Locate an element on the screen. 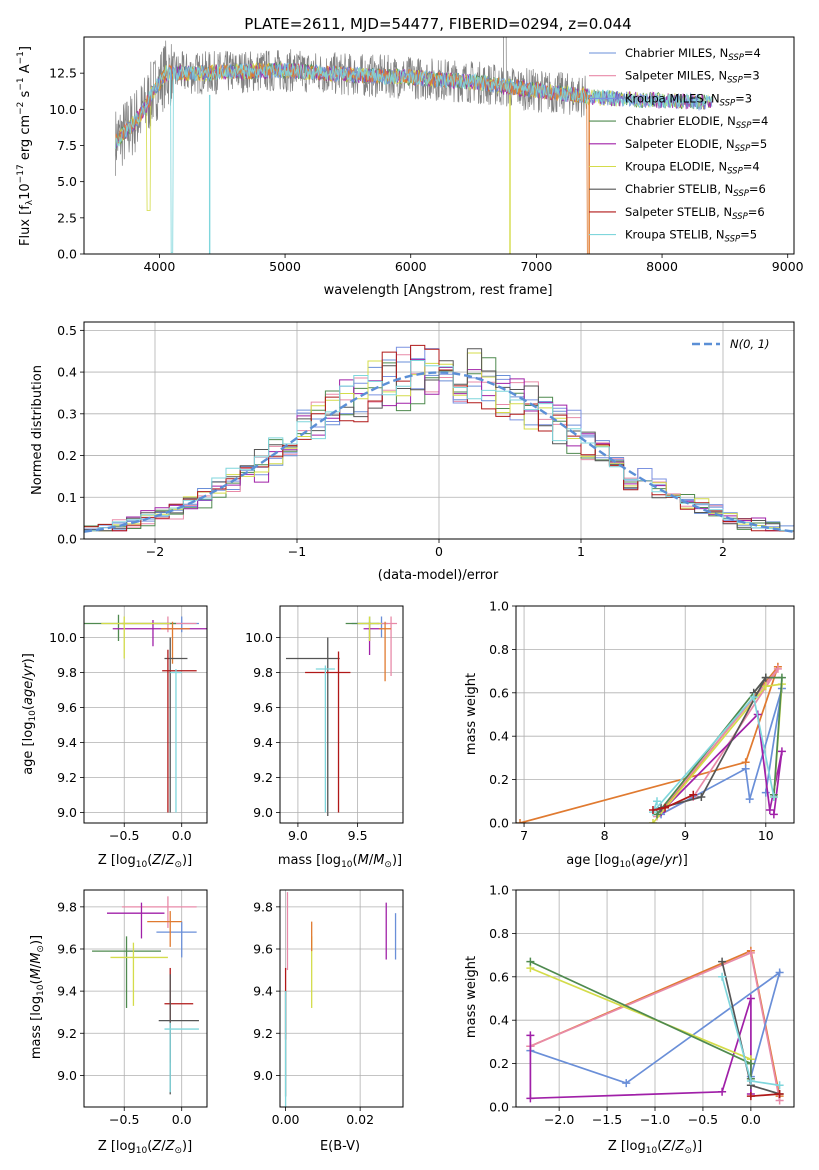 This screenshot has height=1170, width=819. y-tick-label: 5.0 is located at coordinates (67, 181).